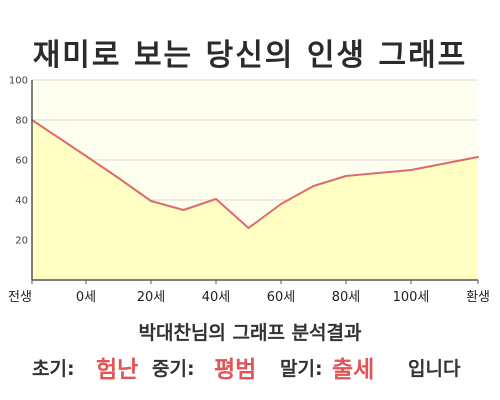  Describe the element at coordinates (21, 241) in the screenshot. I see `y-tick-label-20: 20` at that location.